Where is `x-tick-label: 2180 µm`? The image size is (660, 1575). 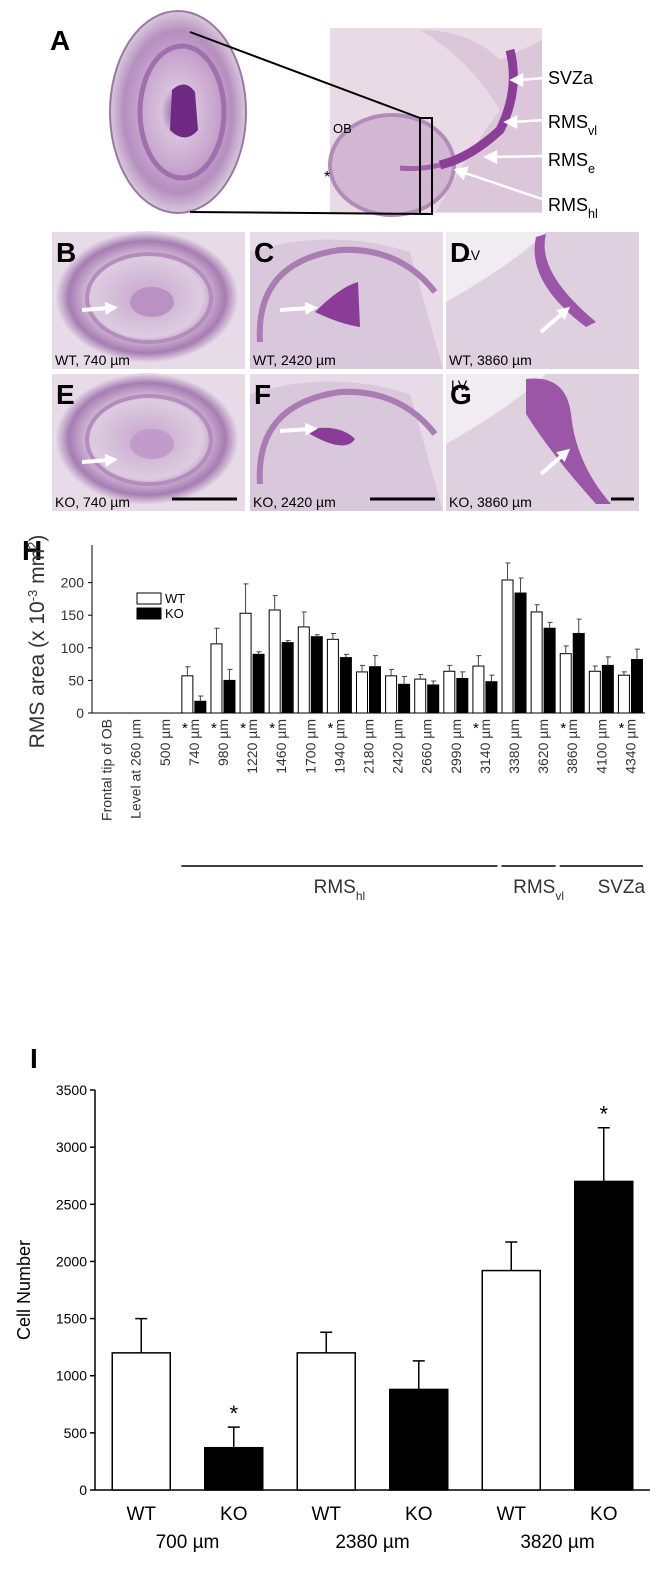 x-tick-label: 2180 µm is located at coordinates (369, 746).